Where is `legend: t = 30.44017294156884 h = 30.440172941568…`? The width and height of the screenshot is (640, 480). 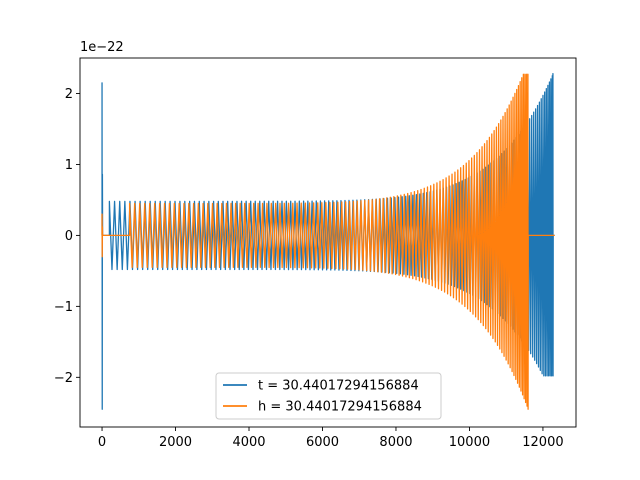 legend: t = 30.44017294156884 h = 30.440172941568… is located at coordinates (328, 396).